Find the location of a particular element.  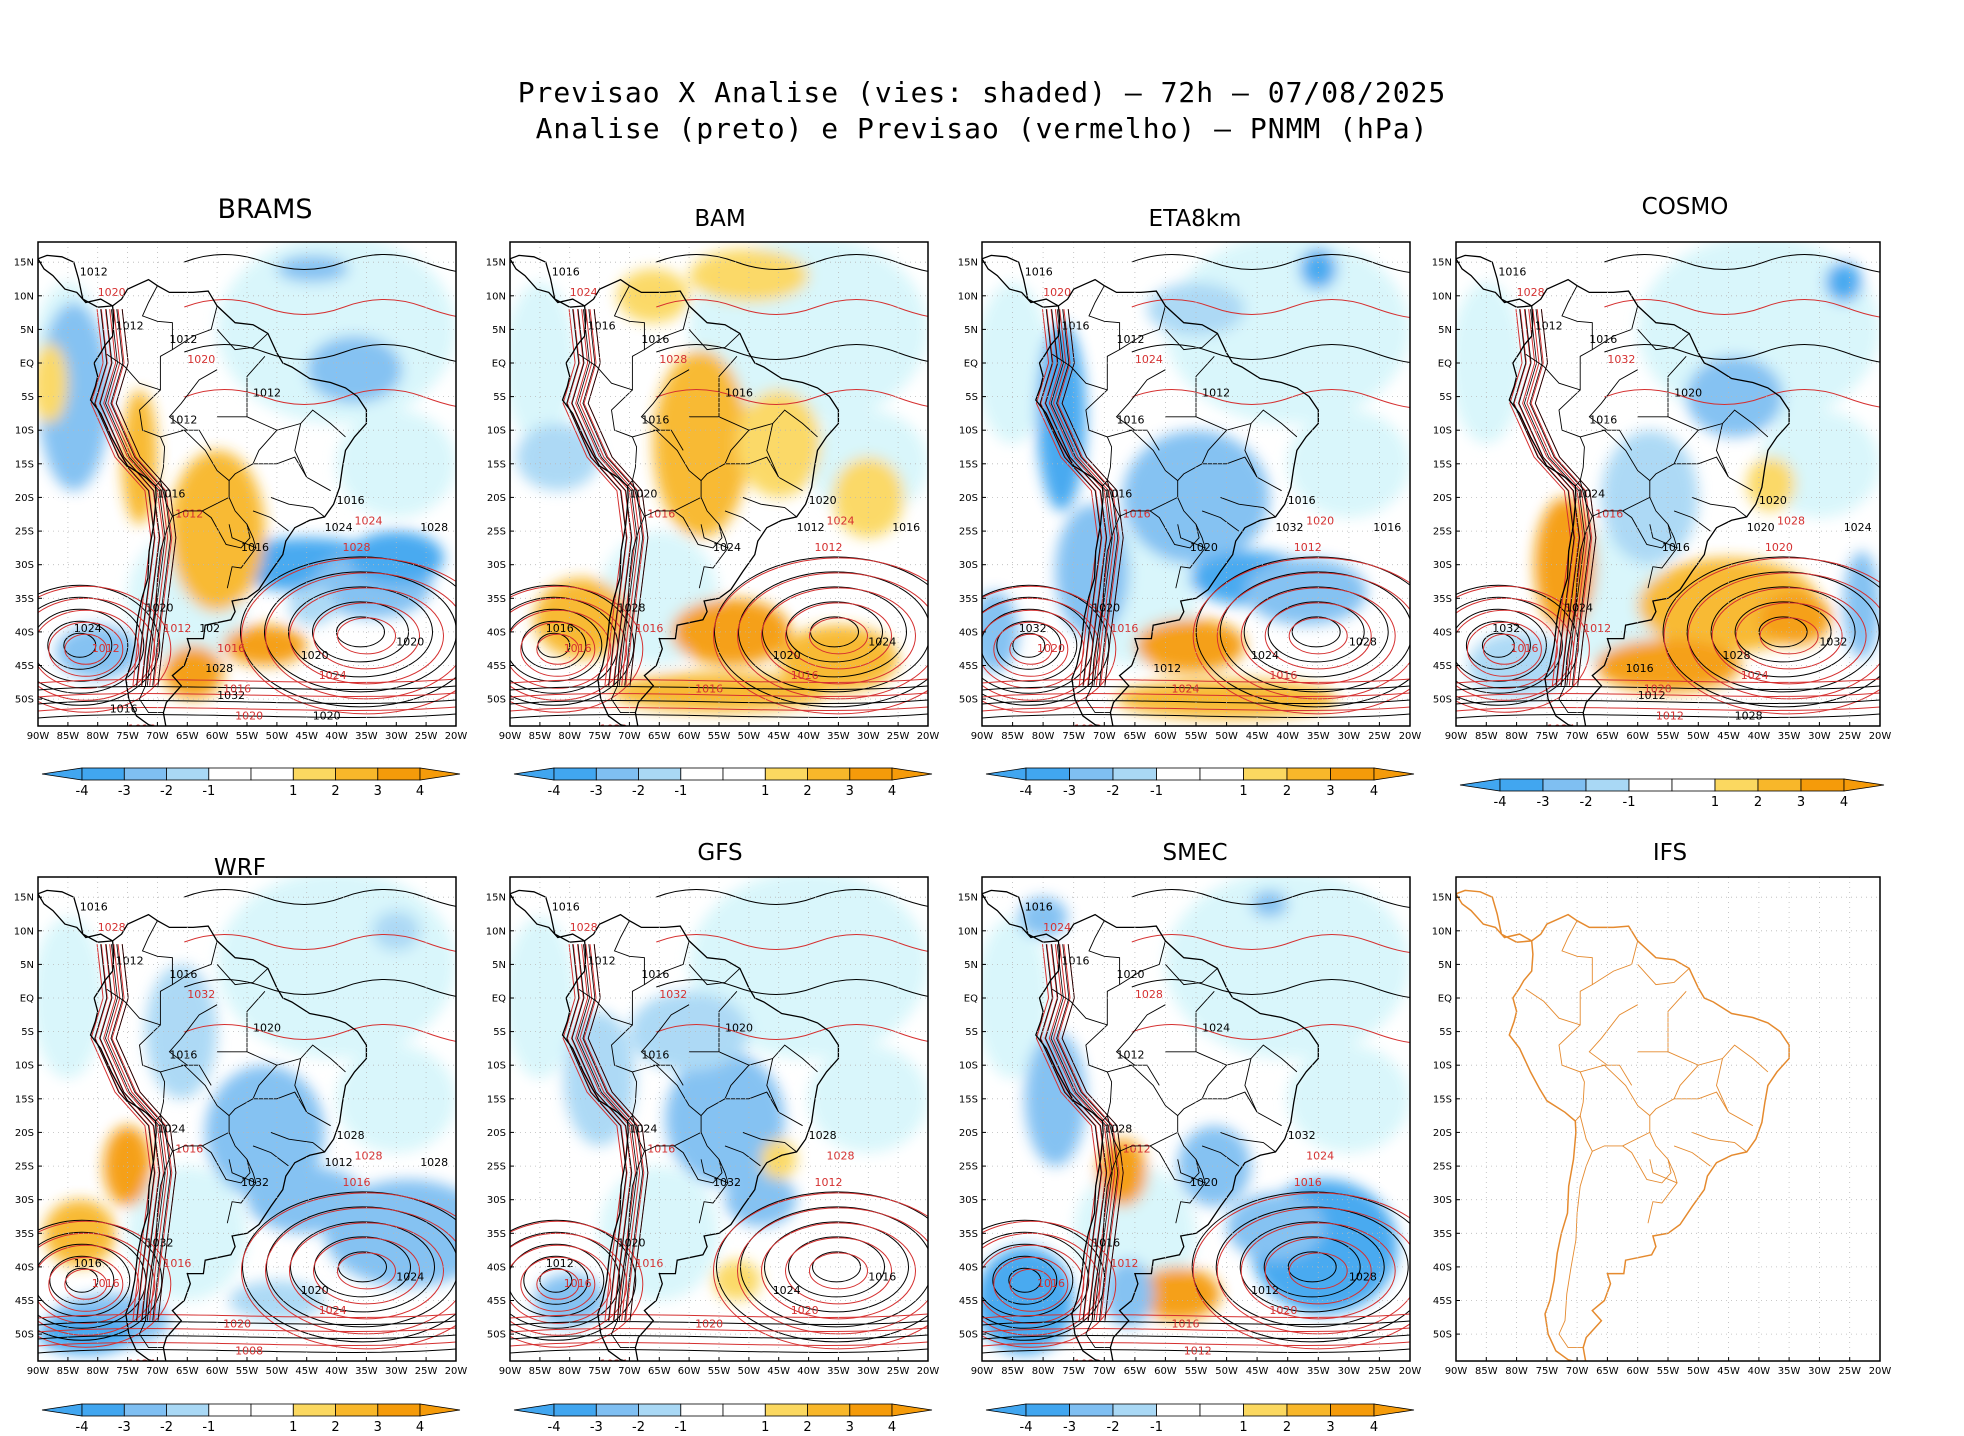

y-tick-label: 15S is located at coordinates (968, 1099).